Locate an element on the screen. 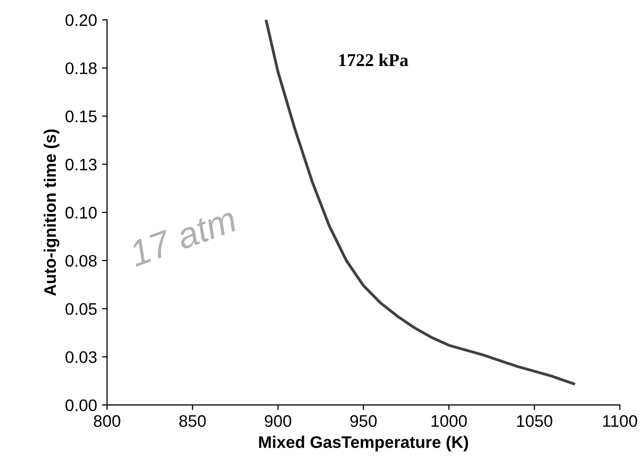 The width and height of the screenshot is (641, 472). x-tick-label: 1050 is located at coordinates (534, 421).